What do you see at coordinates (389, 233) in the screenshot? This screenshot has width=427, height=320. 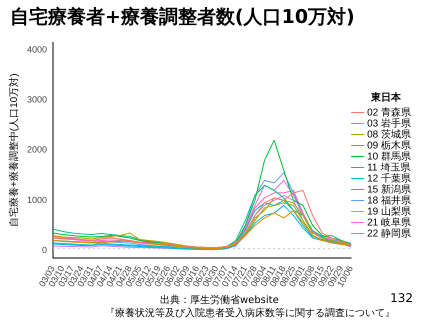 I see `legend-label: 22 静岡県` at bounding box center [389, 233].